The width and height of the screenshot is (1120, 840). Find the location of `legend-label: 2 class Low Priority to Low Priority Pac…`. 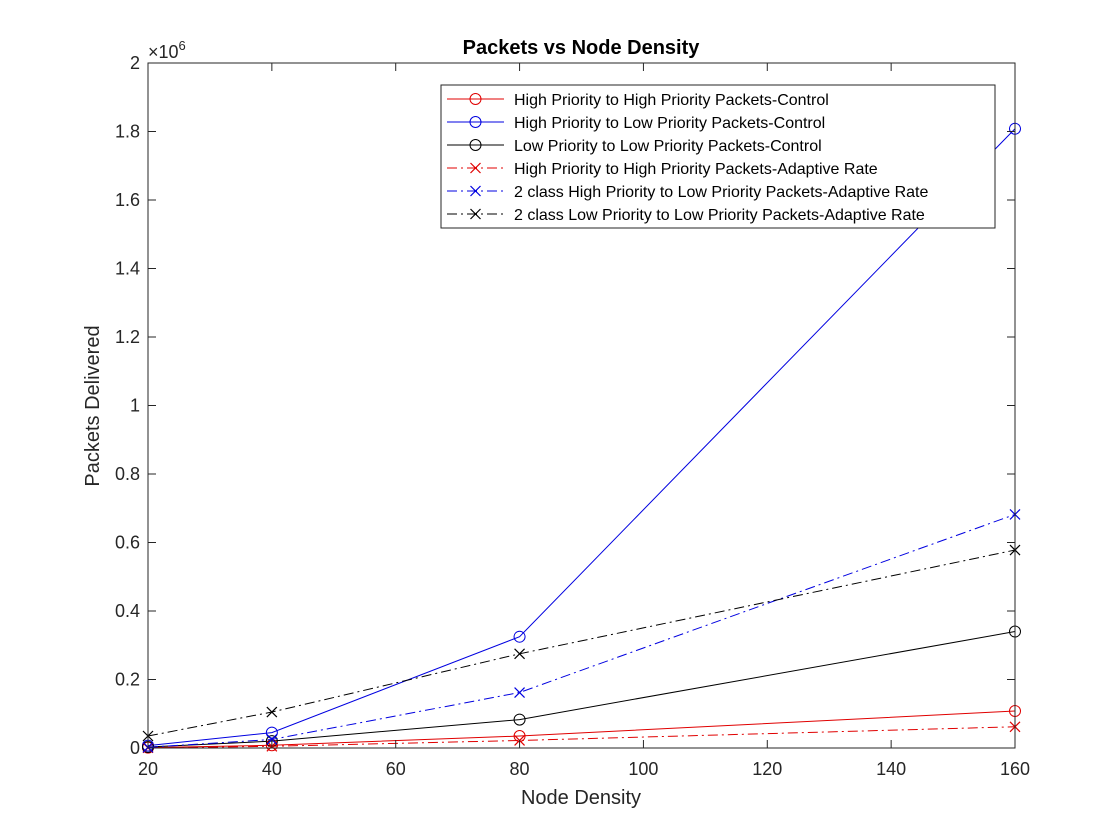

legend-label: 2 class Low Priority to Low Priority Pac… is located at coordinates (719, 215).